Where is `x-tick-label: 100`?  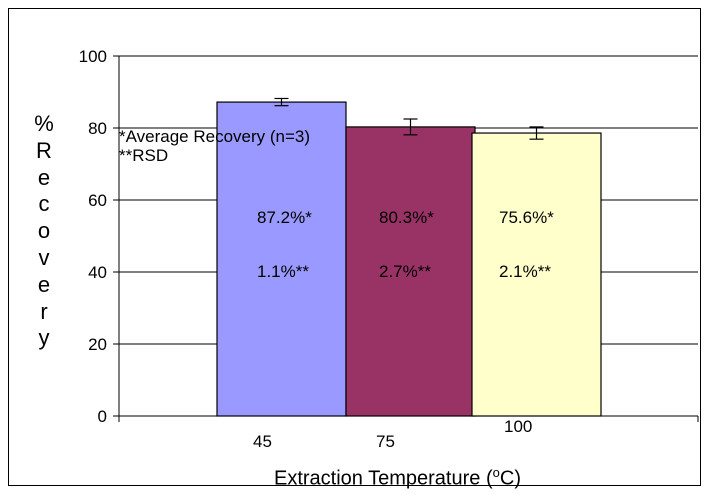
x-tick-label: 100 is located at coordinates (518, 426).